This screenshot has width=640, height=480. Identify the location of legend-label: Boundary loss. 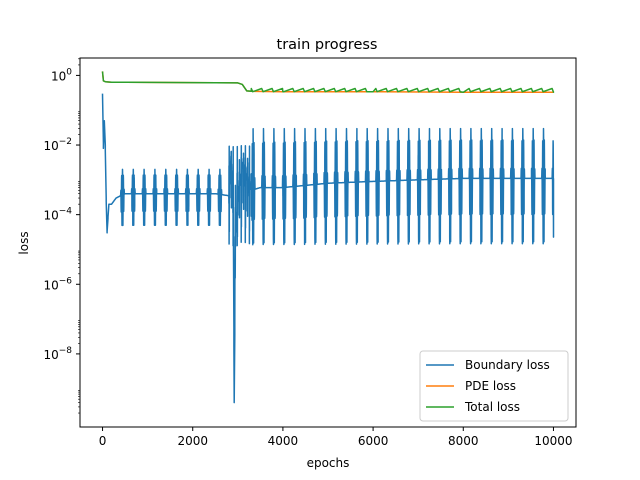
(507, 365).